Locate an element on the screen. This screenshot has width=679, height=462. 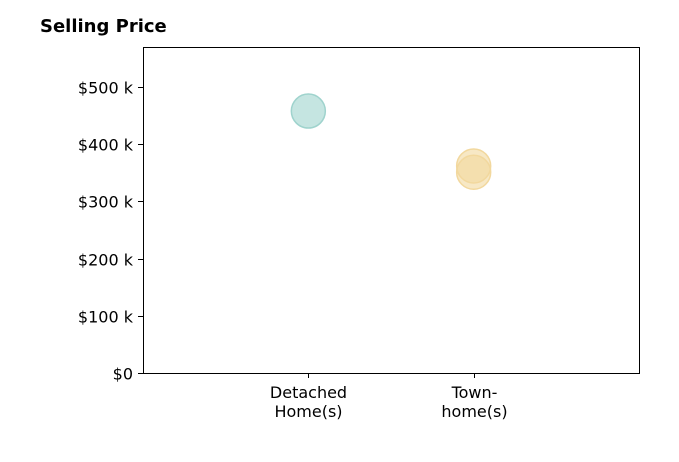
y-tick-label: $500 k is located at coordinates (106, 88).